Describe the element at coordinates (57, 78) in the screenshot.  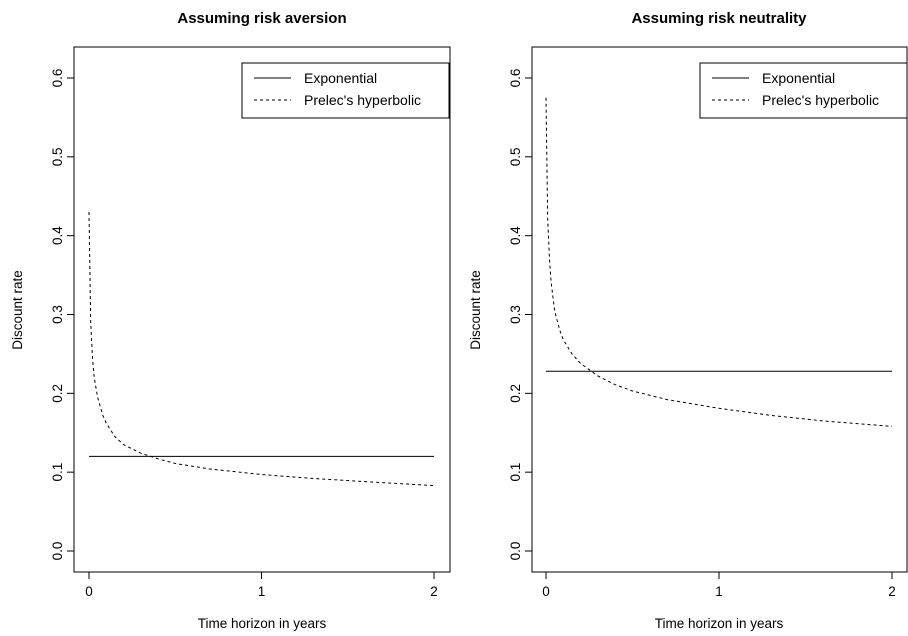
I see `y-tick-label-left-6: 0.6` at that location.